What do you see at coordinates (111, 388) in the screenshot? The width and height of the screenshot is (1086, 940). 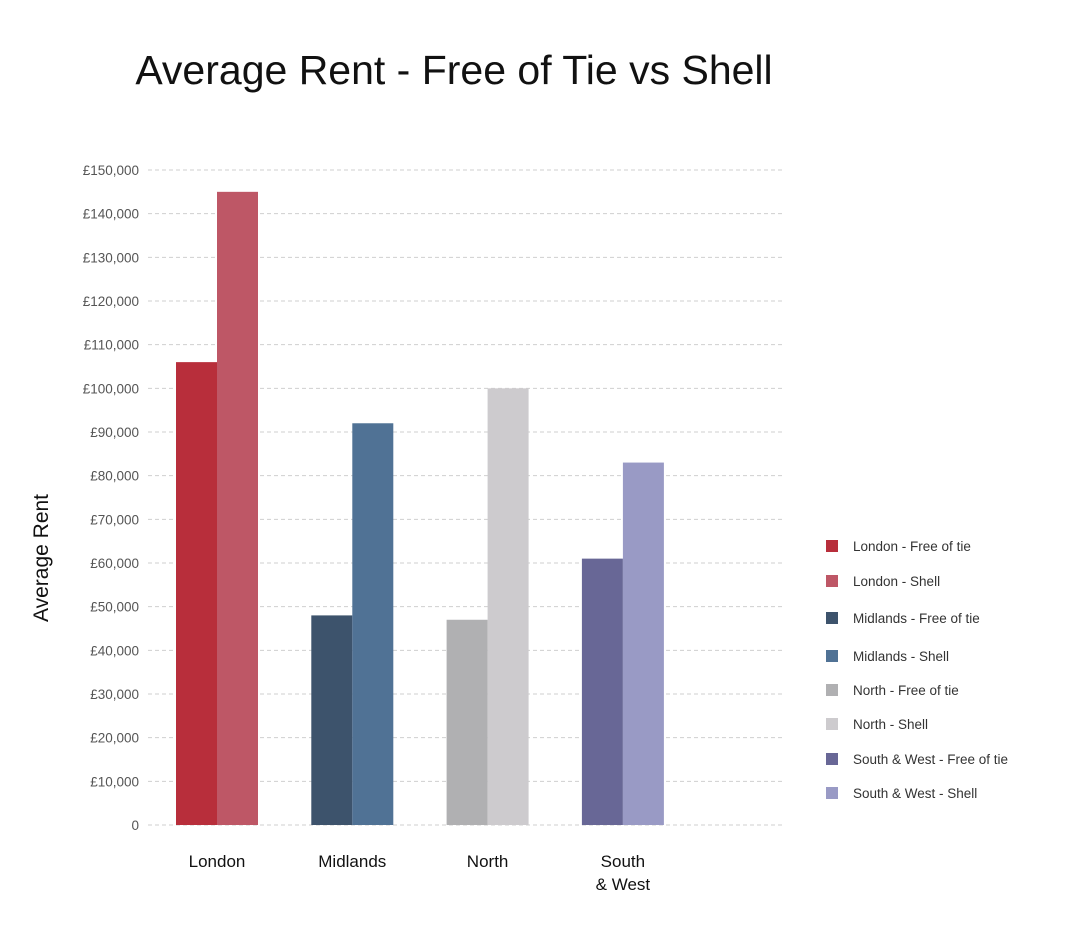 I see `y-tick-label: £100,000` at bounding box center [111, 388].